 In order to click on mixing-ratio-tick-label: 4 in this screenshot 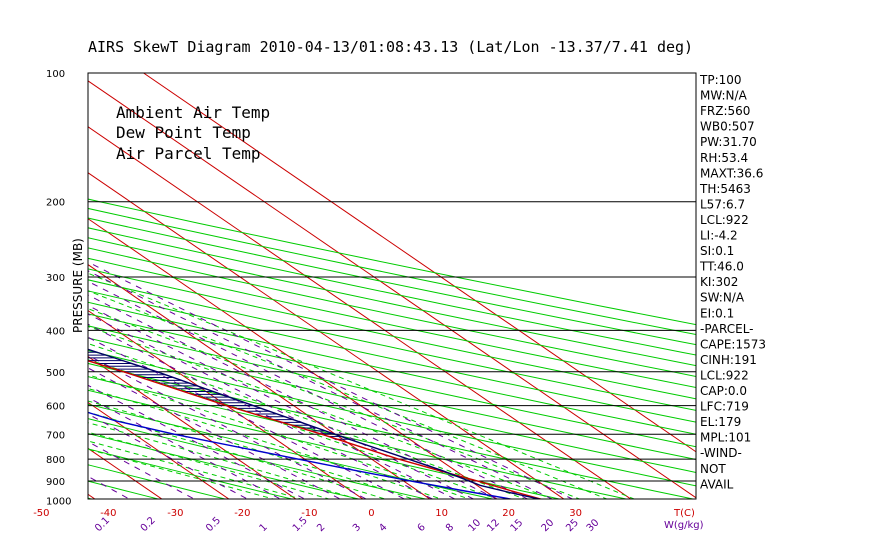, I will do `click(383, 528)`.